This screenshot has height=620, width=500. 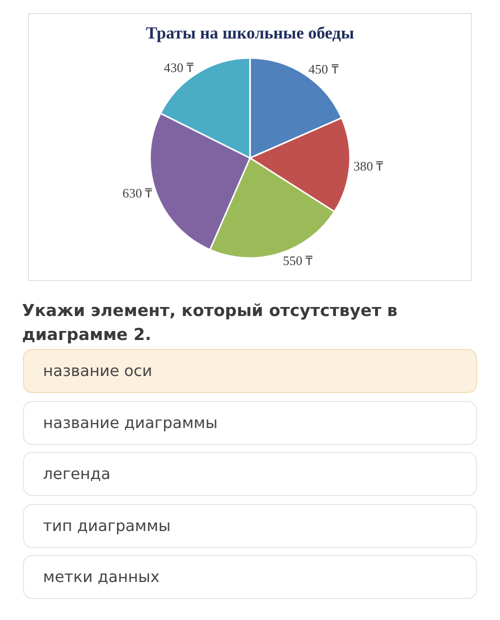 I want to click on data-label: 430 ₸, so click(x=179, y=68).